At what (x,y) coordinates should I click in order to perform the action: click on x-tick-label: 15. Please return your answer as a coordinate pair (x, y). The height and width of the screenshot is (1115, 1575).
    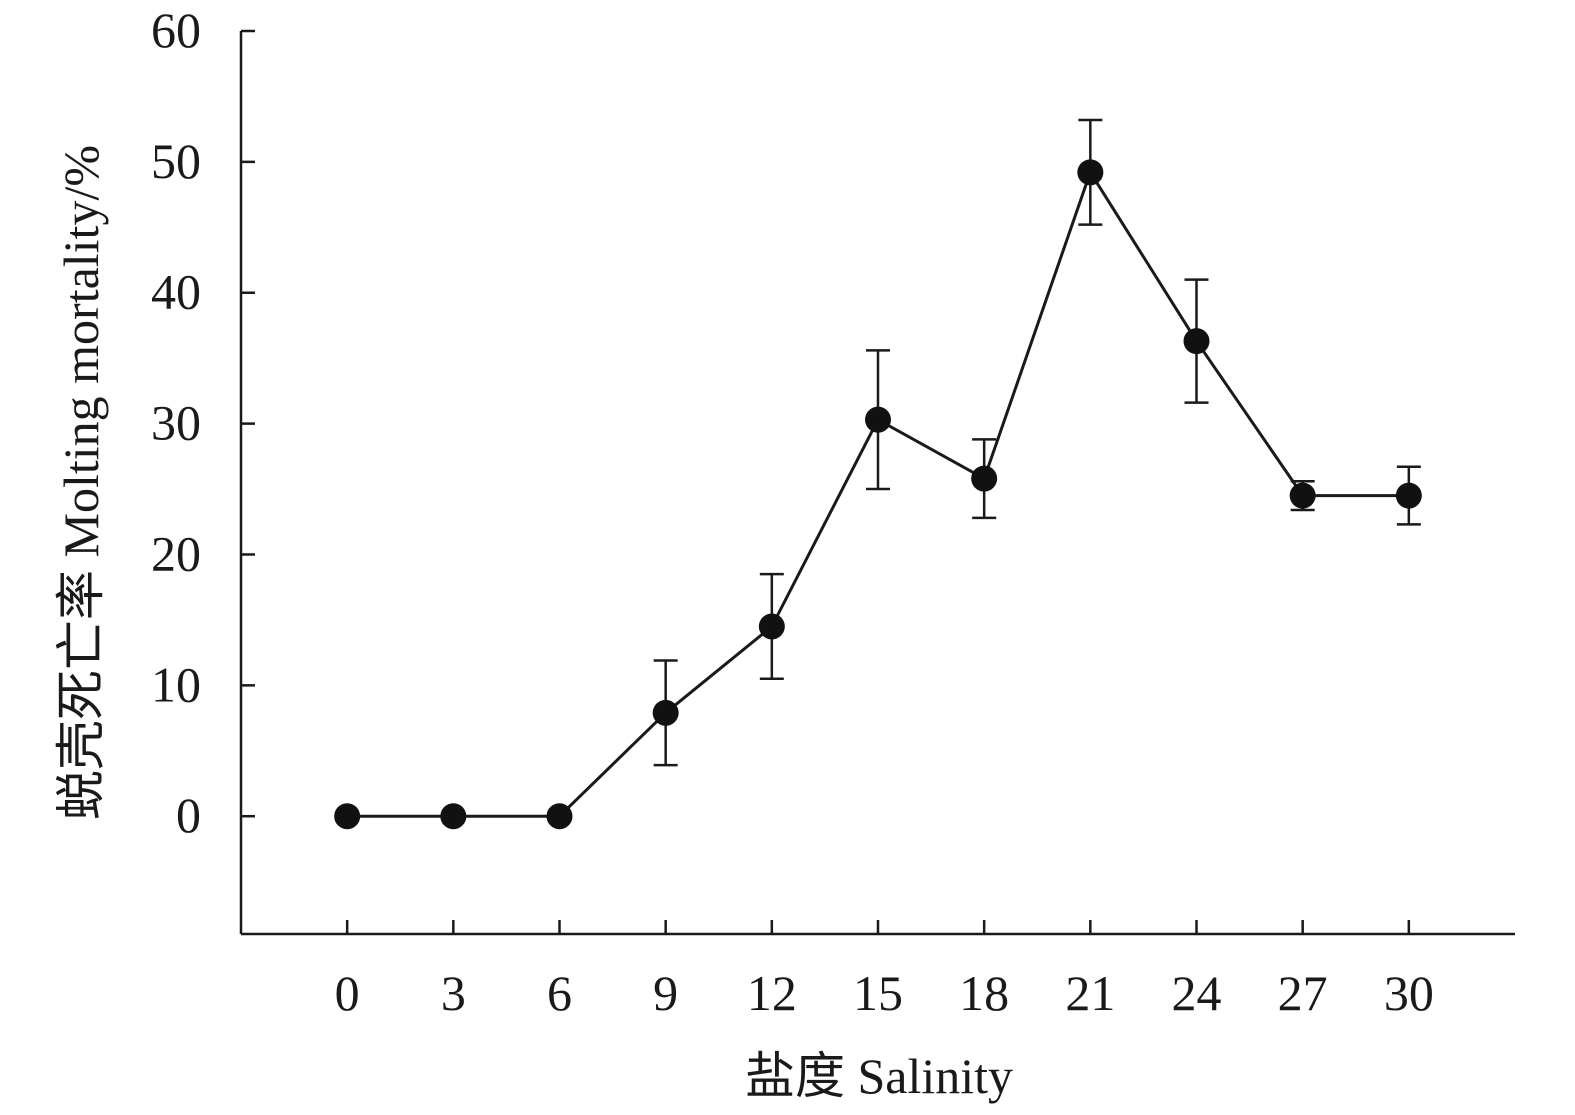
    Looking at the image, I should click on (878, 993).